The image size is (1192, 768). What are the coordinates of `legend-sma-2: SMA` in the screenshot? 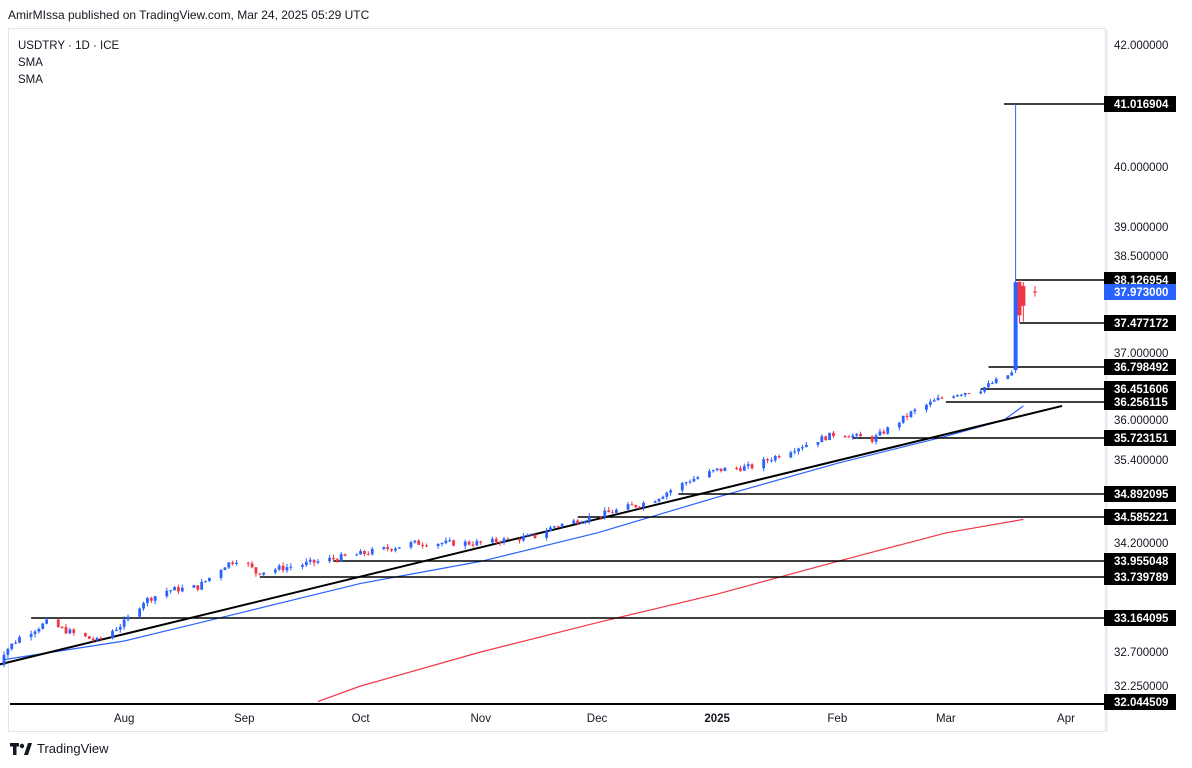 It's located at (30, 80).